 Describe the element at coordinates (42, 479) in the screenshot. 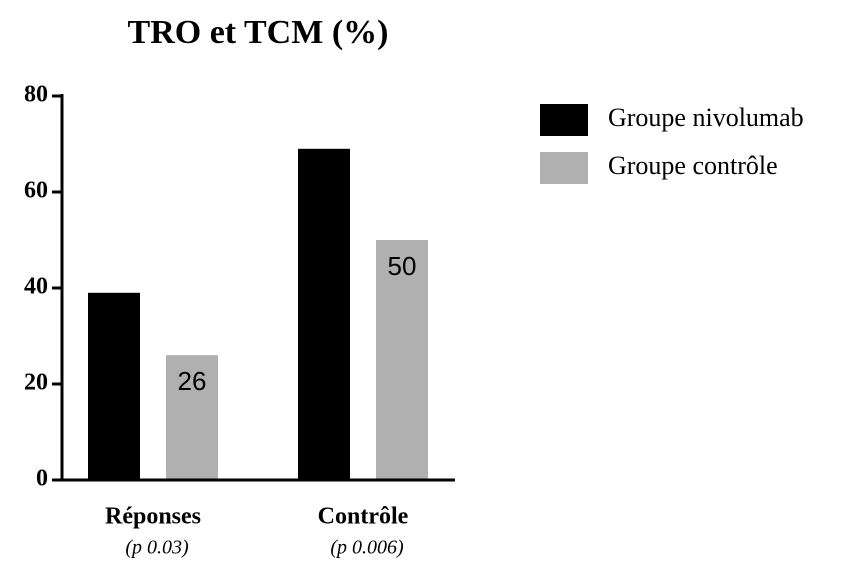

I see `y-tick-label: 0` at that location.